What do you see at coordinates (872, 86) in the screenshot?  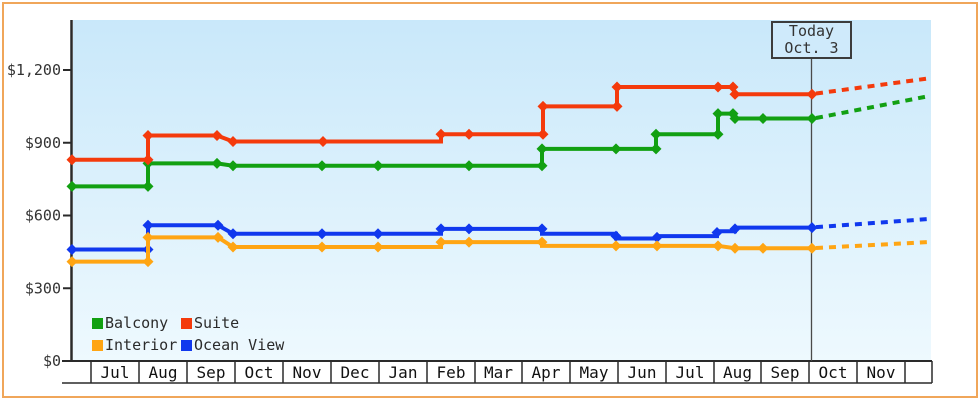 I see `projection-line-suite` at bounding box center [872, 86].